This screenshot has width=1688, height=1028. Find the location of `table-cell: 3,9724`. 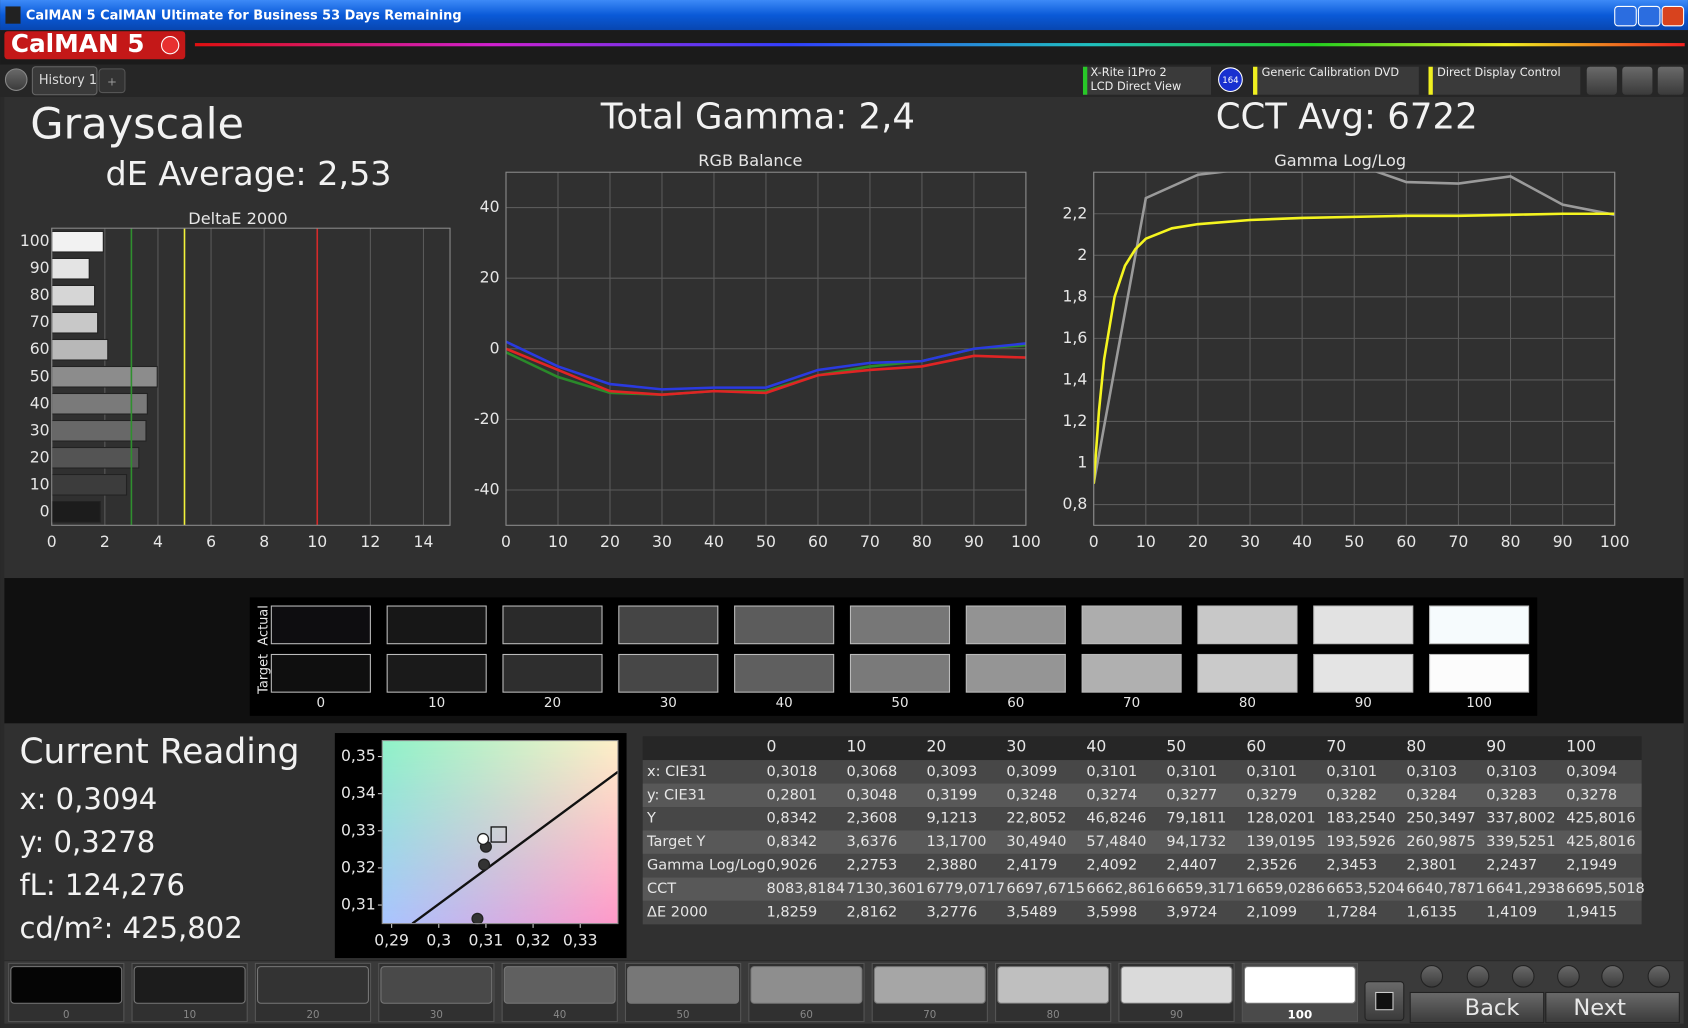

table-cell: 3,9724 is located at coordinates (1191, 913).